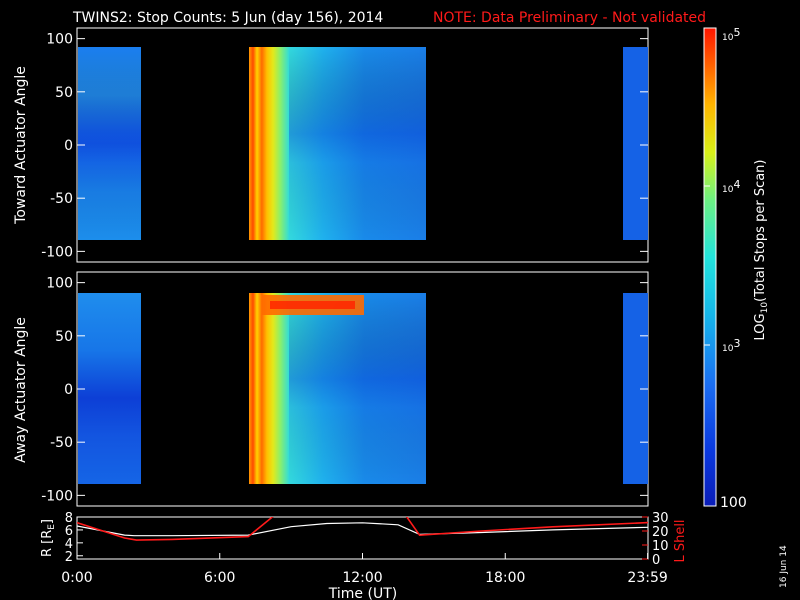 Image resolution: width=800 pixels, height=600 pixels. I want to click on date-stamp: 16 Jun 14, so click(784, 566).